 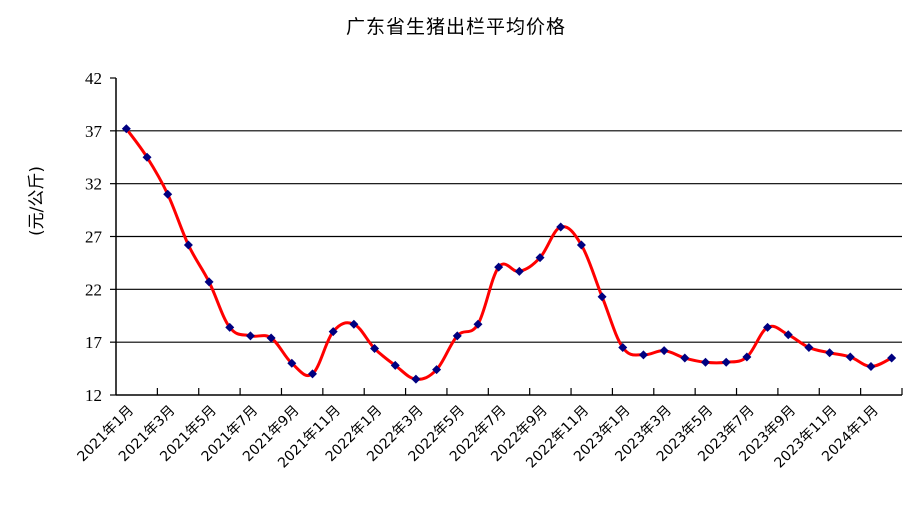 I want to click on chart-title: 广东省生猪出栏平均价格, so click(x=455, y=27).